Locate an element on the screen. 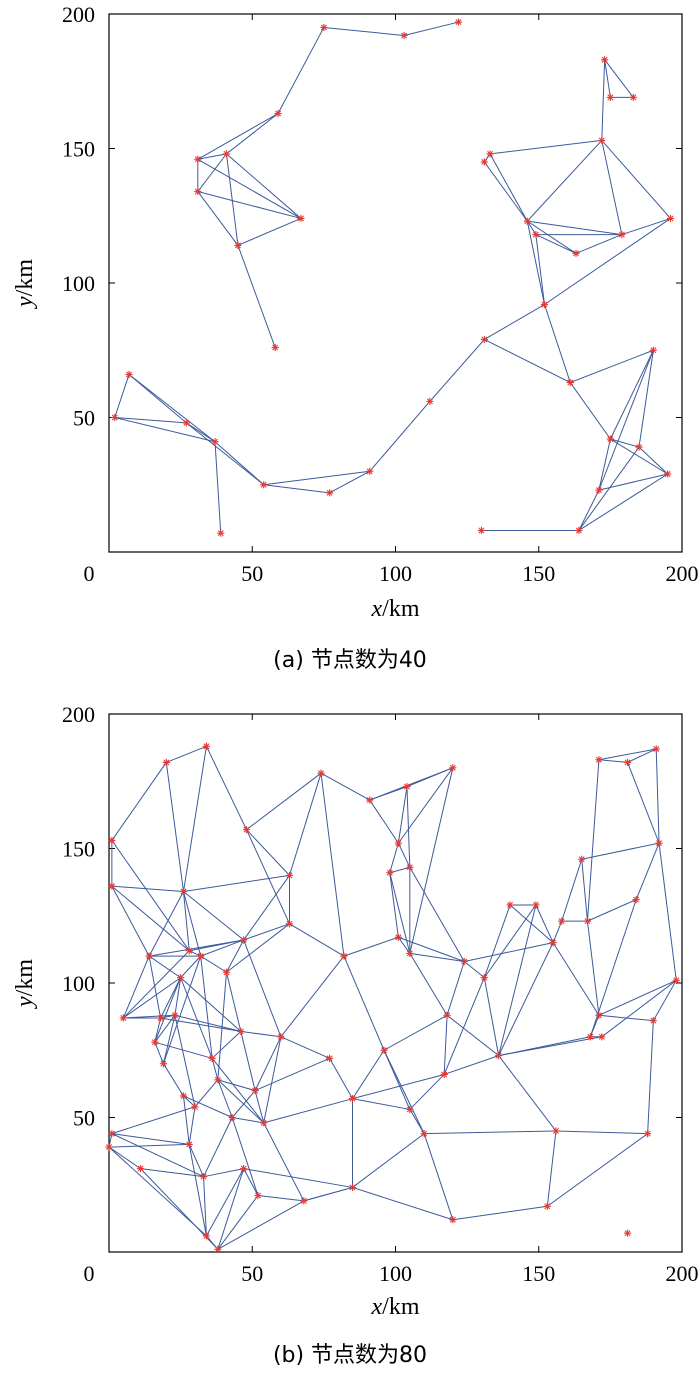  chart-b-xtick-label: 150 is located at coordinates (538, 1273).